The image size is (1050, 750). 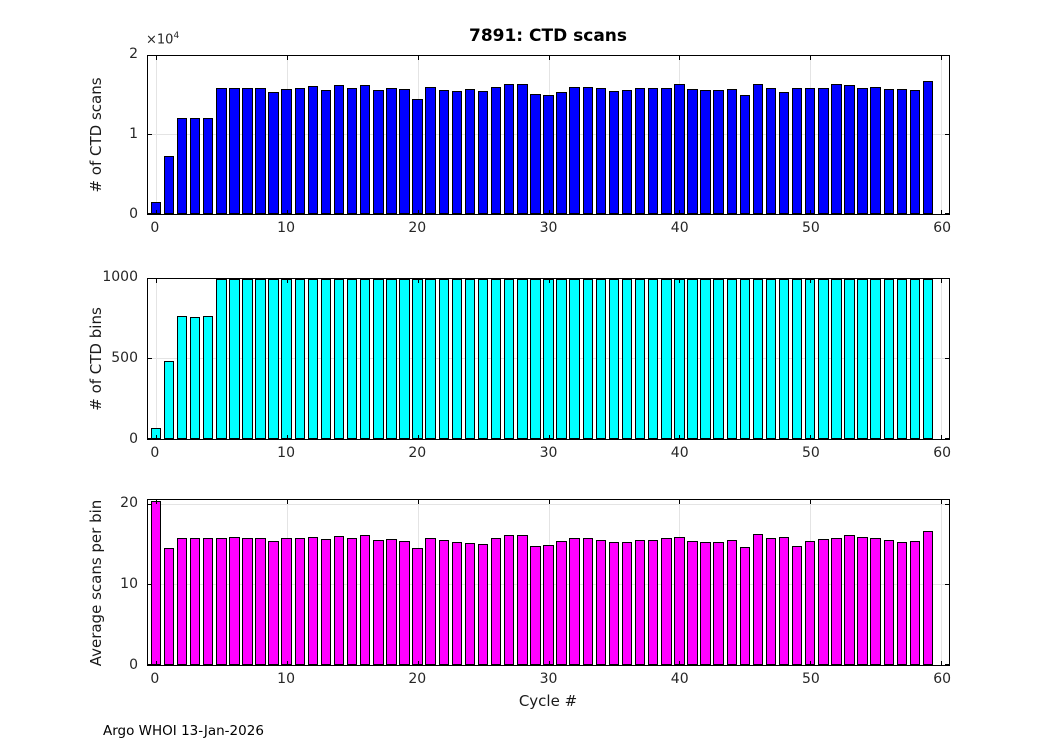 I want to click on y-tick-label: 2, so click(x=133, y=54).